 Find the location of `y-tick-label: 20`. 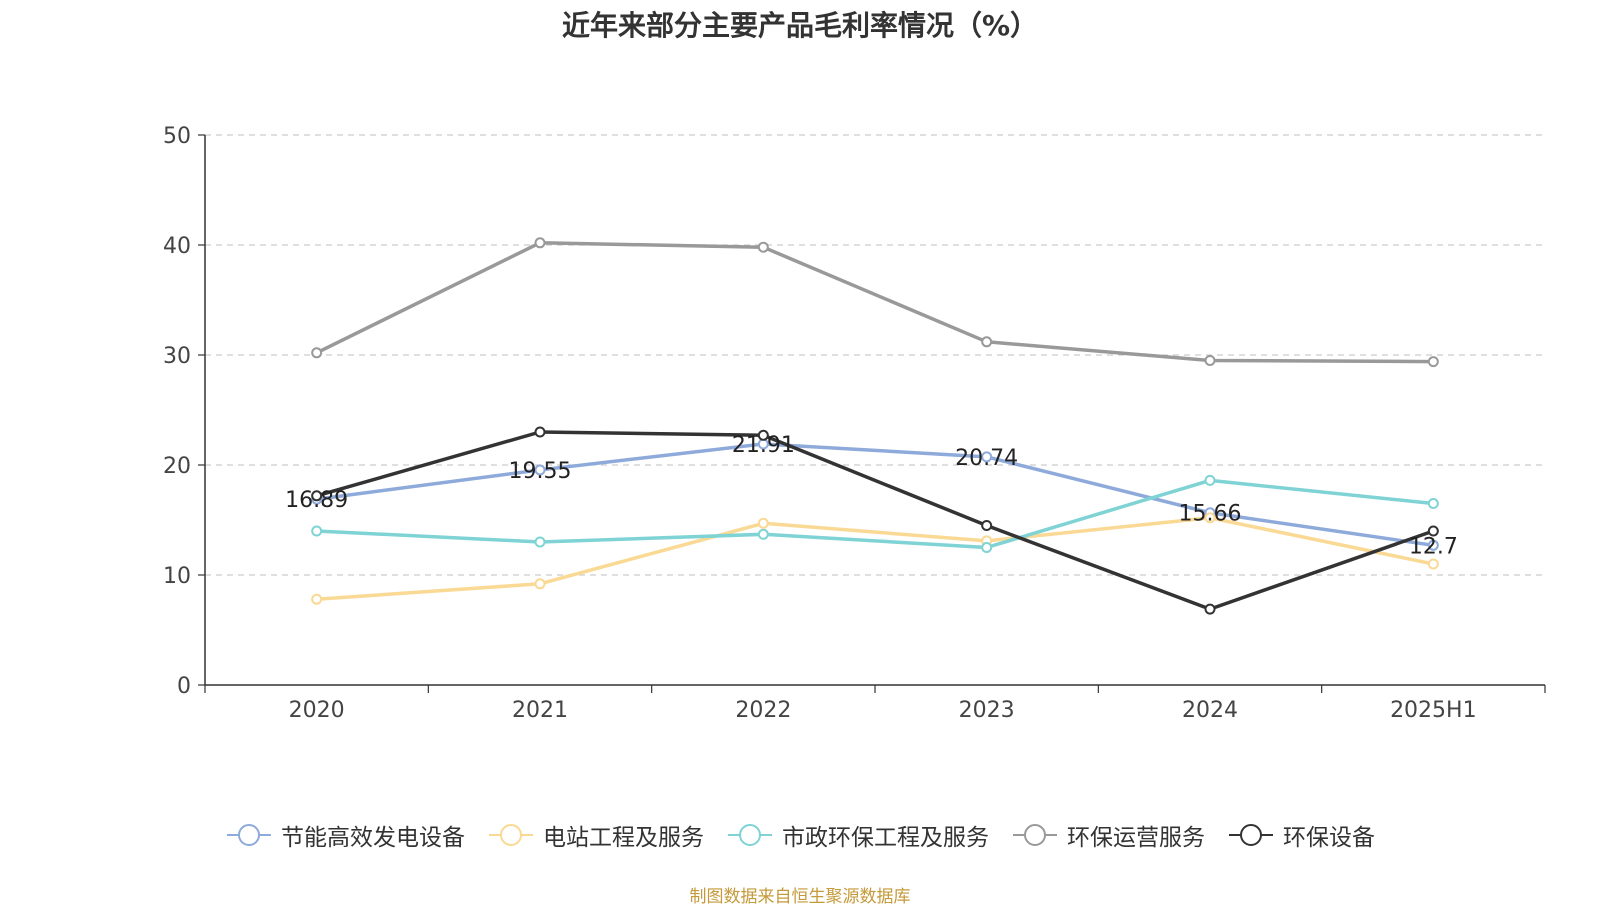

y-tick-label: 20 is located at coordinates (177, 466).